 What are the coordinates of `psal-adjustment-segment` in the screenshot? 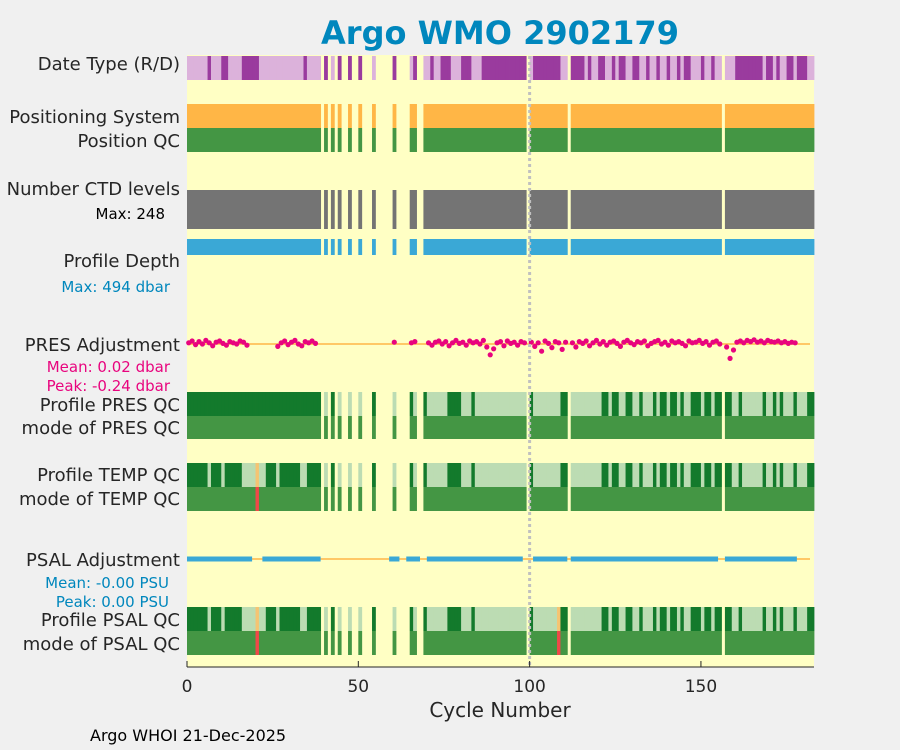 It's located at (413, 559).